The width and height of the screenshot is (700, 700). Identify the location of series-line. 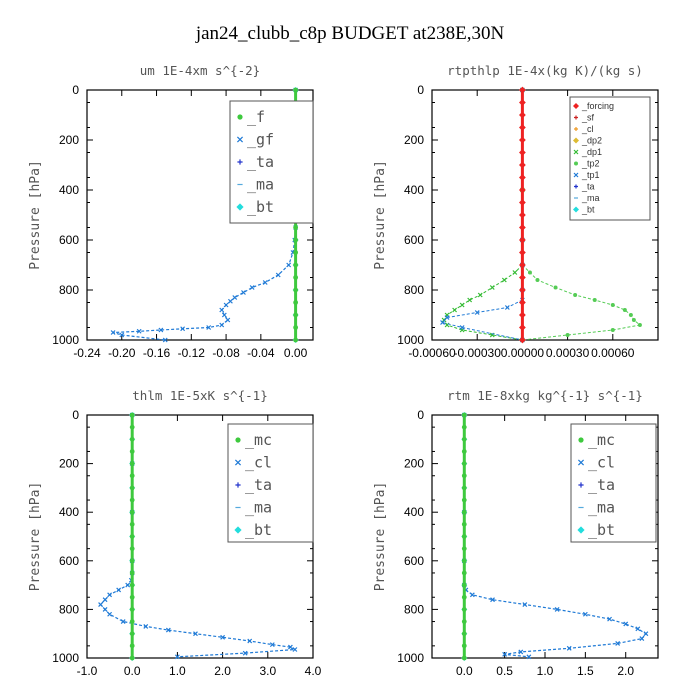
(482, 215).